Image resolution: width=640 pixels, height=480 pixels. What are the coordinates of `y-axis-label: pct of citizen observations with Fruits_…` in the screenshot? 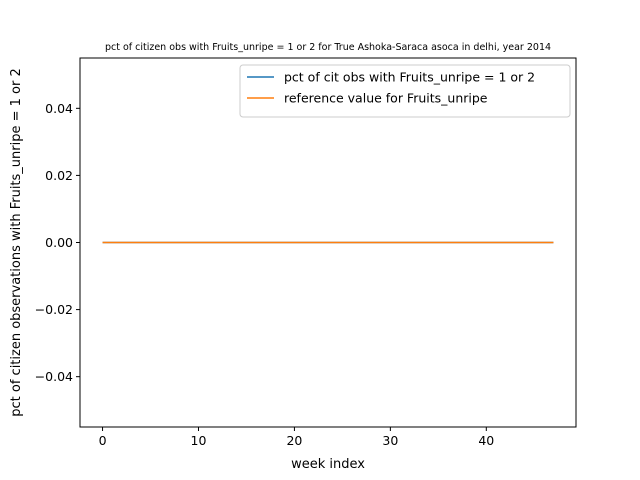 It's located at (16, 242).